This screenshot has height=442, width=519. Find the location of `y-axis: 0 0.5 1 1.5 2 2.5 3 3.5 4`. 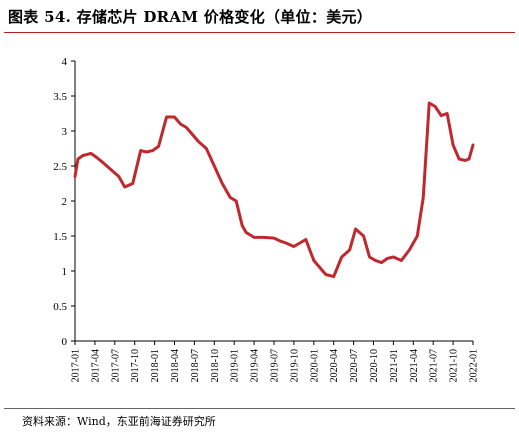

y-axis: 0 0.5 1 1.5 2 2.5 3 3.5 4 is located at coordinates (64, 202).